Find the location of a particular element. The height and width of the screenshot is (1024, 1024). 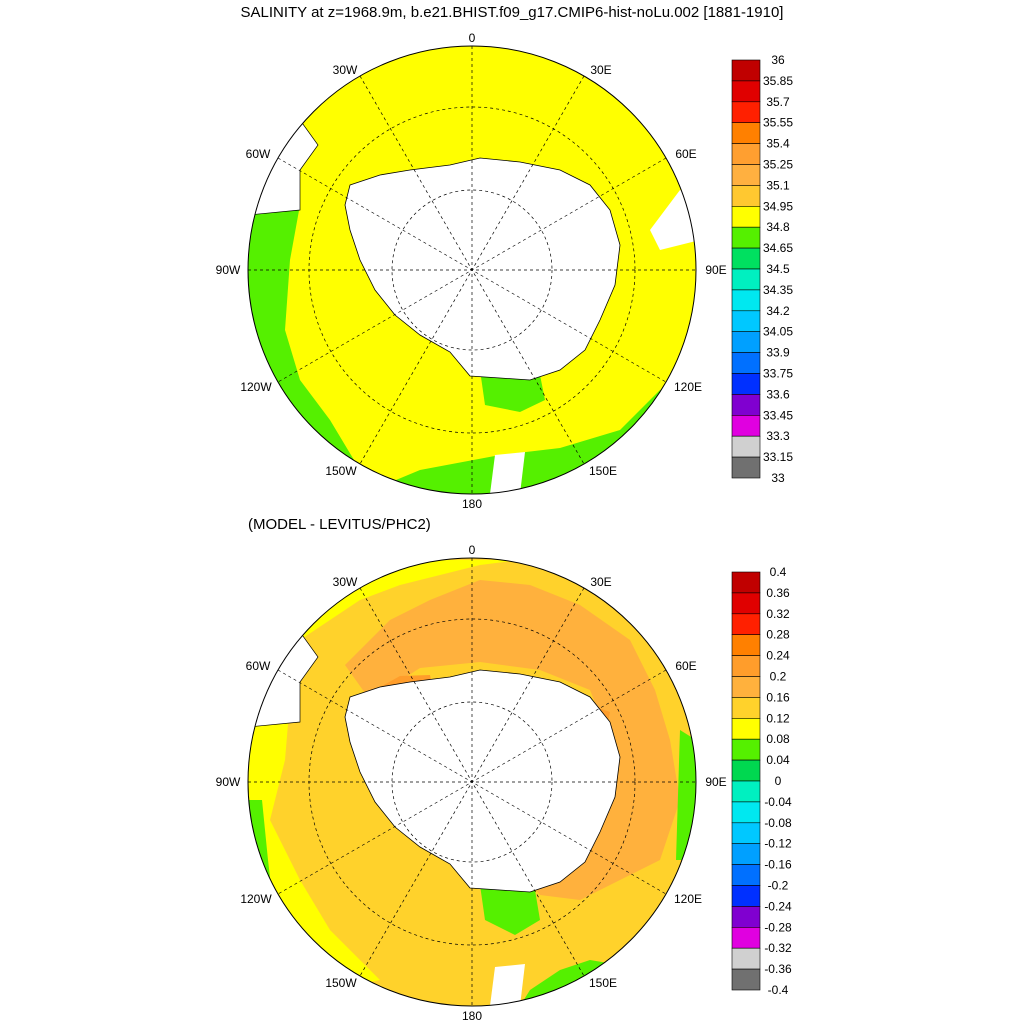

difference-colorbar-label: 0.36 is located at coordinates (778, 593).